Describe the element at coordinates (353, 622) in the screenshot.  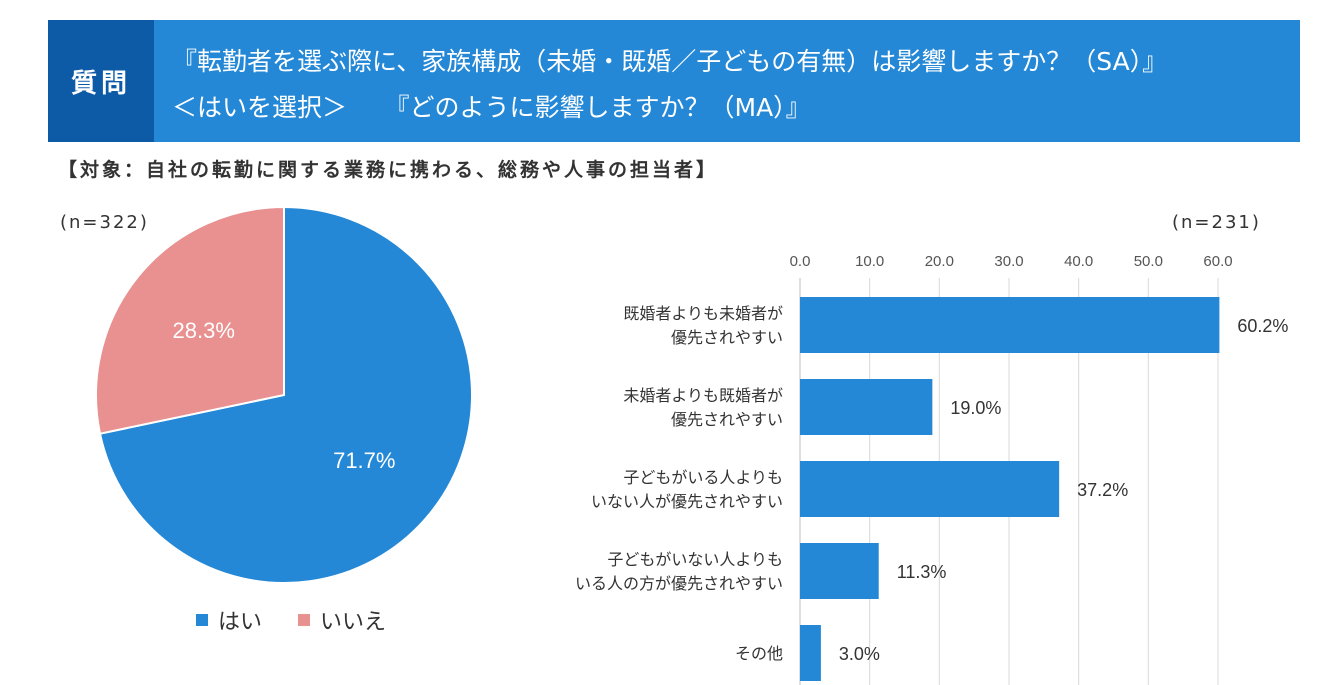
I see `legend-label-no: いいえ` at that location.